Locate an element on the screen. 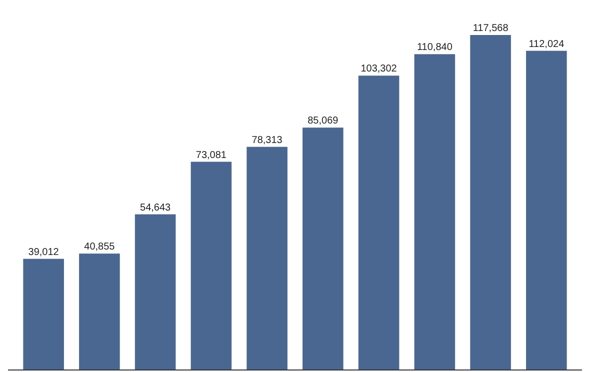 This screenshot has height=372, width=600. data-label: 117,568 is located at coordinates (490, 28).